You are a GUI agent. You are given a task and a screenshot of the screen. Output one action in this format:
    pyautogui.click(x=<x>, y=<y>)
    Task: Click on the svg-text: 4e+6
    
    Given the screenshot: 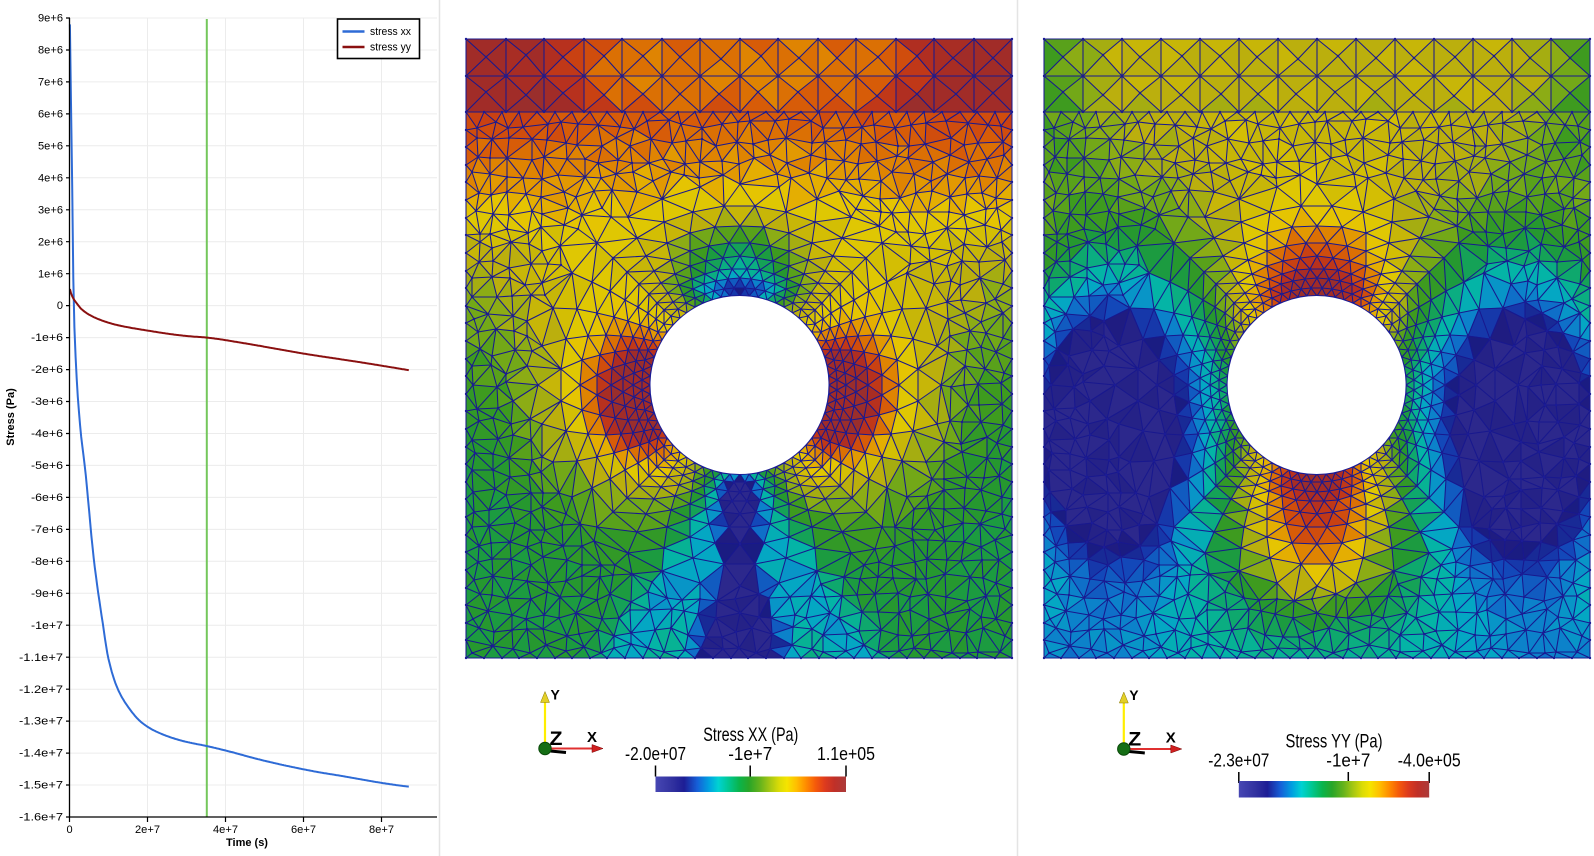 What is the action you would take?
    pyautogui.click(x=50, y=178)
    